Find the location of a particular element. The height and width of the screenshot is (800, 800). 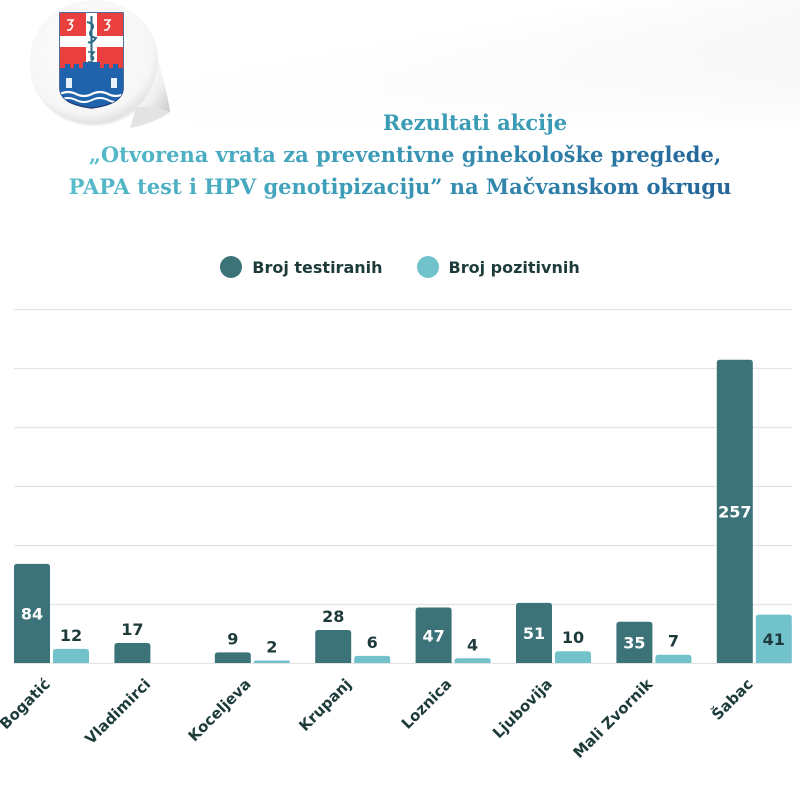

data-label-tested: 9 is located at coordinates (232, 638).